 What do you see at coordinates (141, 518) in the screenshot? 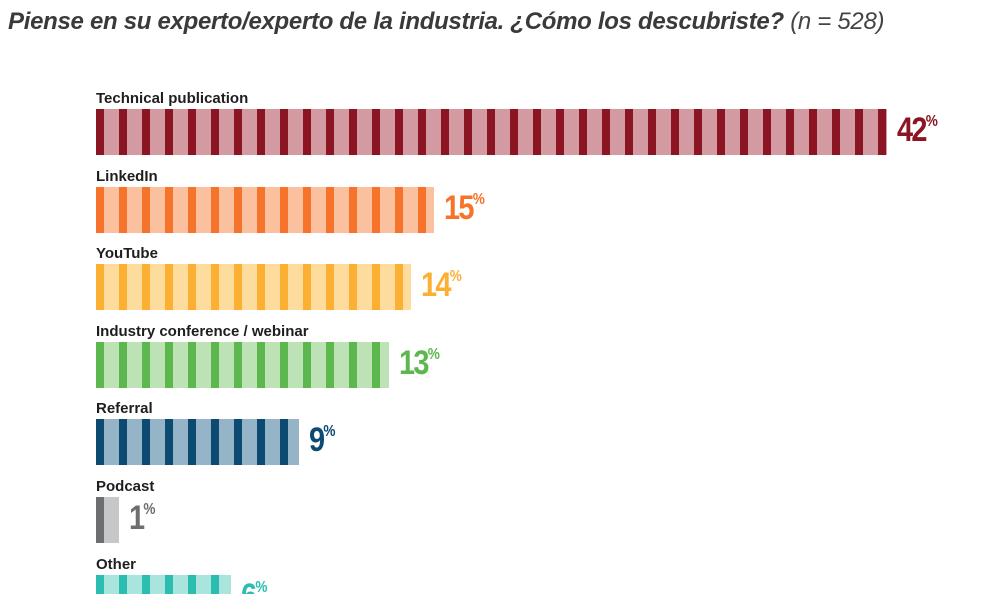
I see `value-label: 1%` at bounding box center [141, 518].